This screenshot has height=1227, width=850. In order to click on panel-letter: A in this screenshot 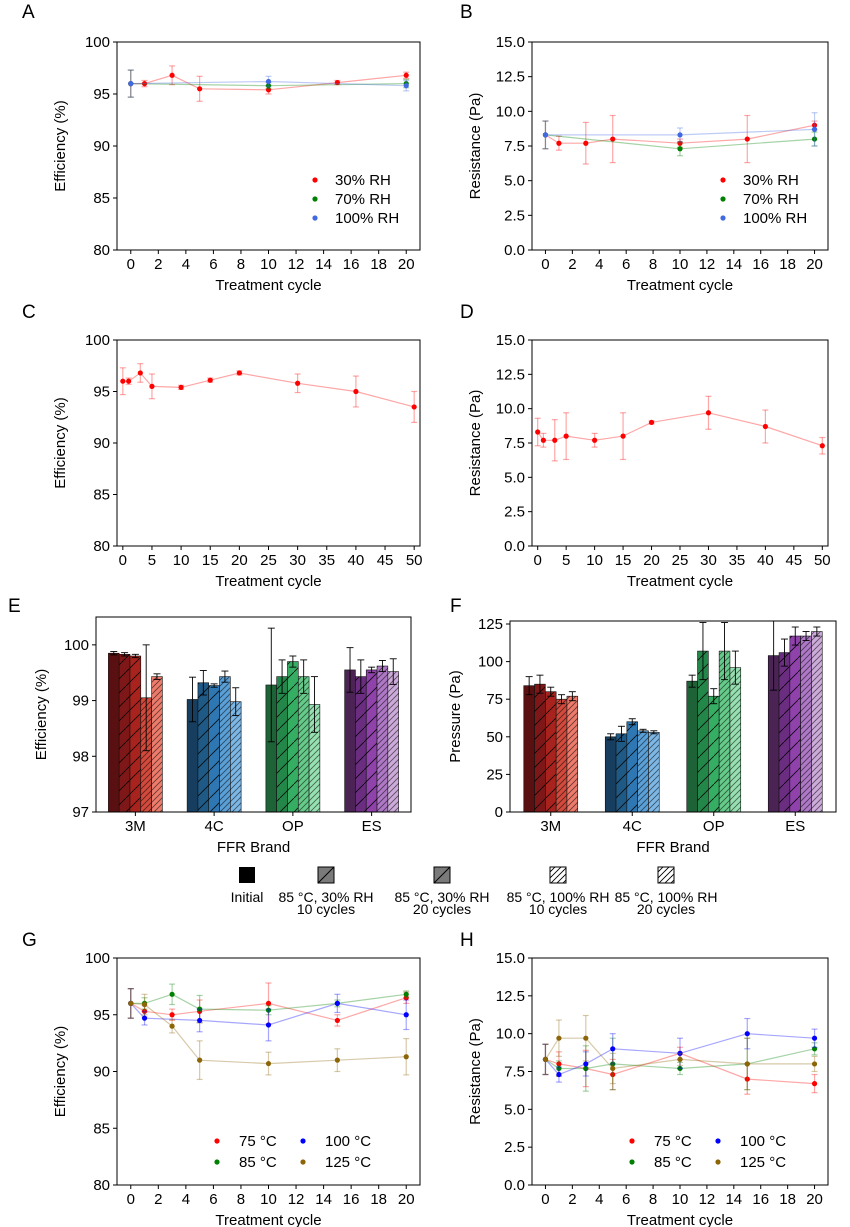, I will do `click(28, 12)`.